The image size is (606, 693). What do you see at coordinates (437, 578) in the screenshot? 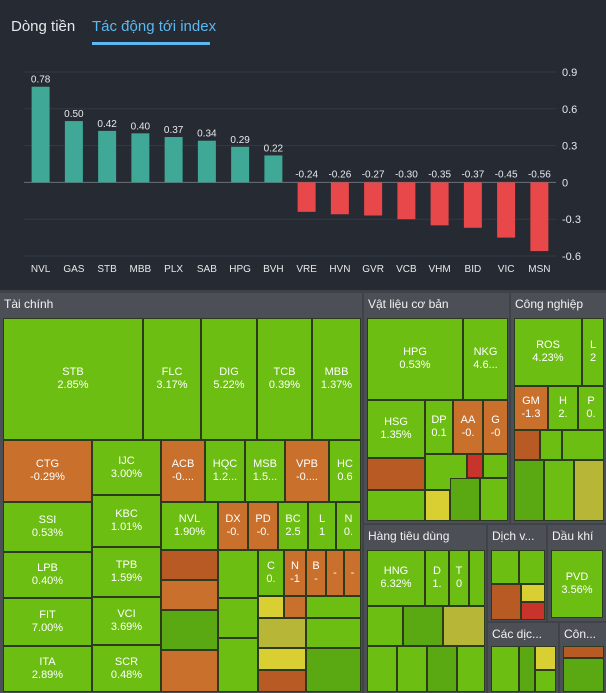
I see `stock-d3: D 1.` at bounding box center [437, 578].